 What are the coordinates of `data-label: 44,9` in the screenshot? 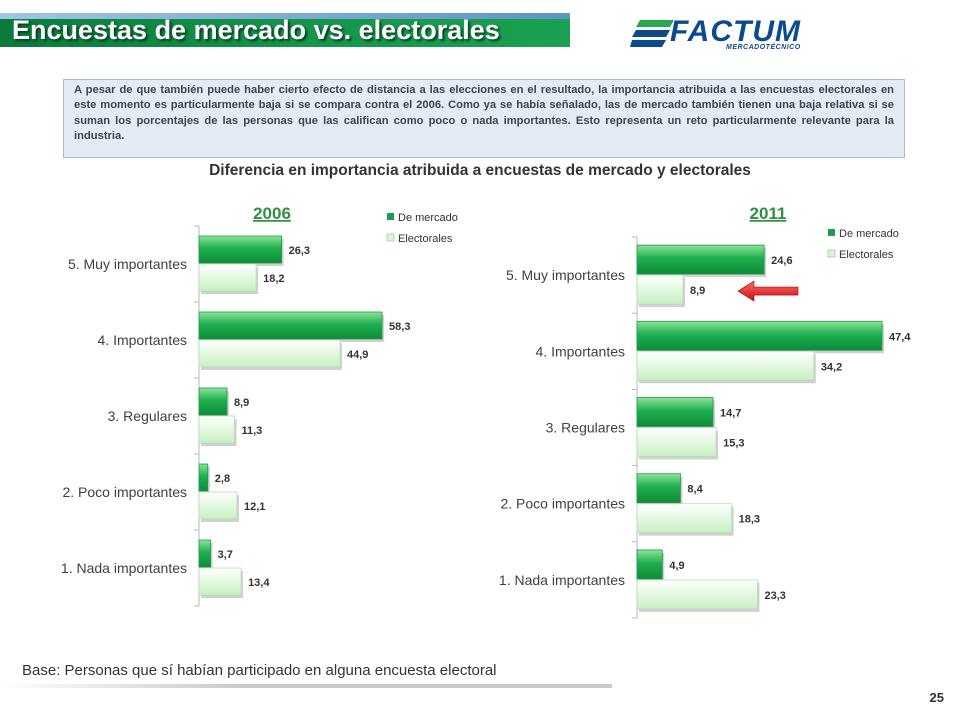 It's located at (357, 355).